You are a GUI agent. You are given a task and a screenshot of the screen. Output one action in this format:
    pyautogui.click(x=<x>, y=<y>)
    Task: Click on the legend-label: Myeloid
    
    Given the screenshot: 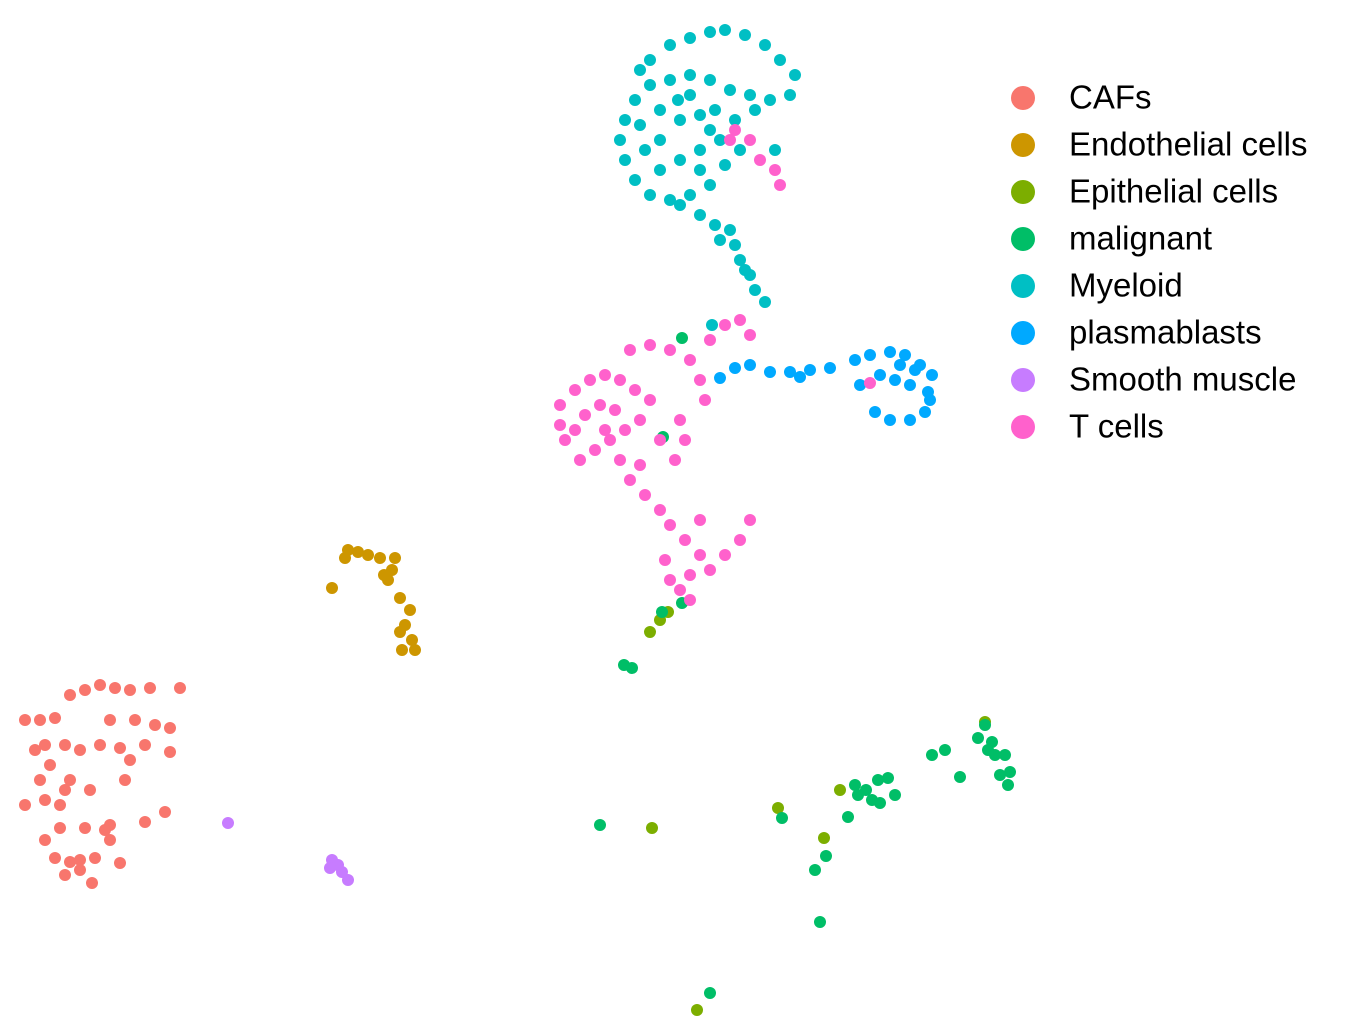 What is the action you would take?
    pyautogui.click(x=1126, y=285)
    